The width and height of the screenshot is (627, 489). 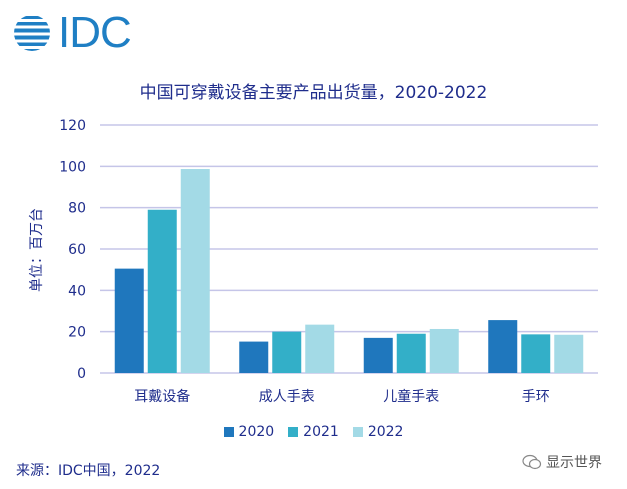 What do you see at coordinates (411, 396) in the screenshot?
I see `x-tick-label: 儿童手表` at bounding box center [411, 396].